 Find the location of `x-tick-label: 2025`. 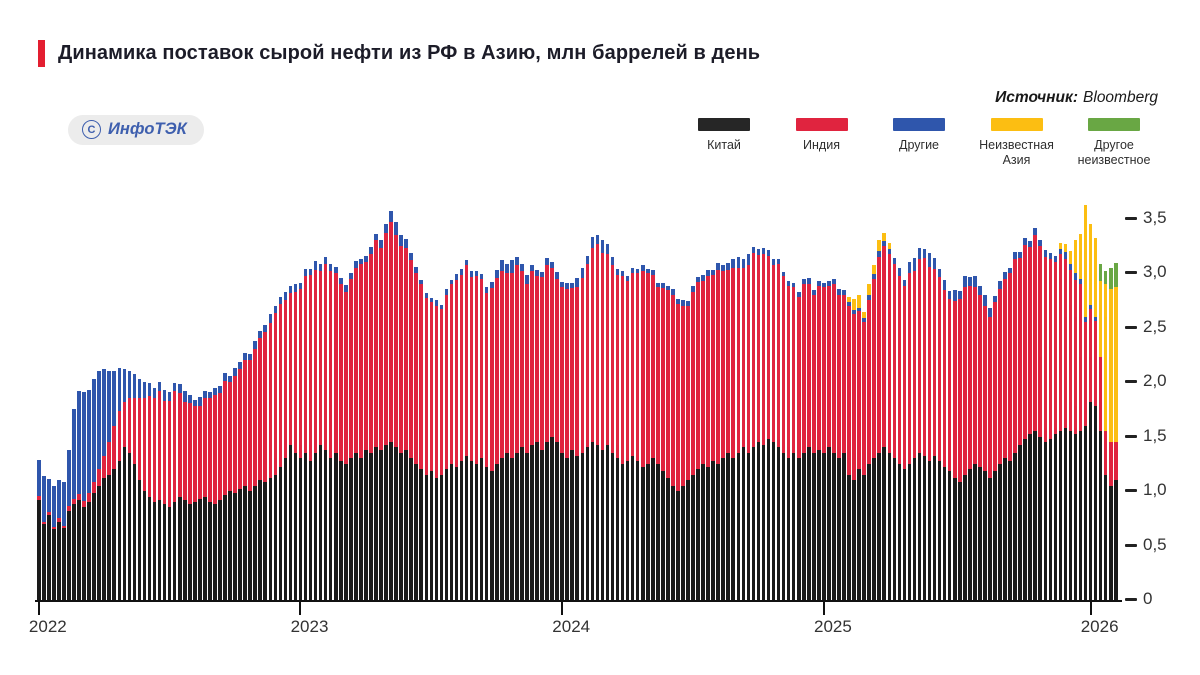

x-tick-label: 2025 is located at coordinates (832, 626).